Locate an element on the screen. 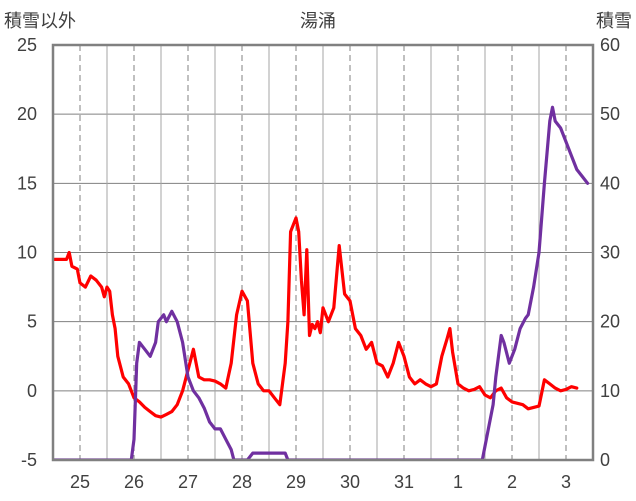 The height and width of the screenshot is (501, 636). x-tick-label: 26 is located at coordinates (134, 482).